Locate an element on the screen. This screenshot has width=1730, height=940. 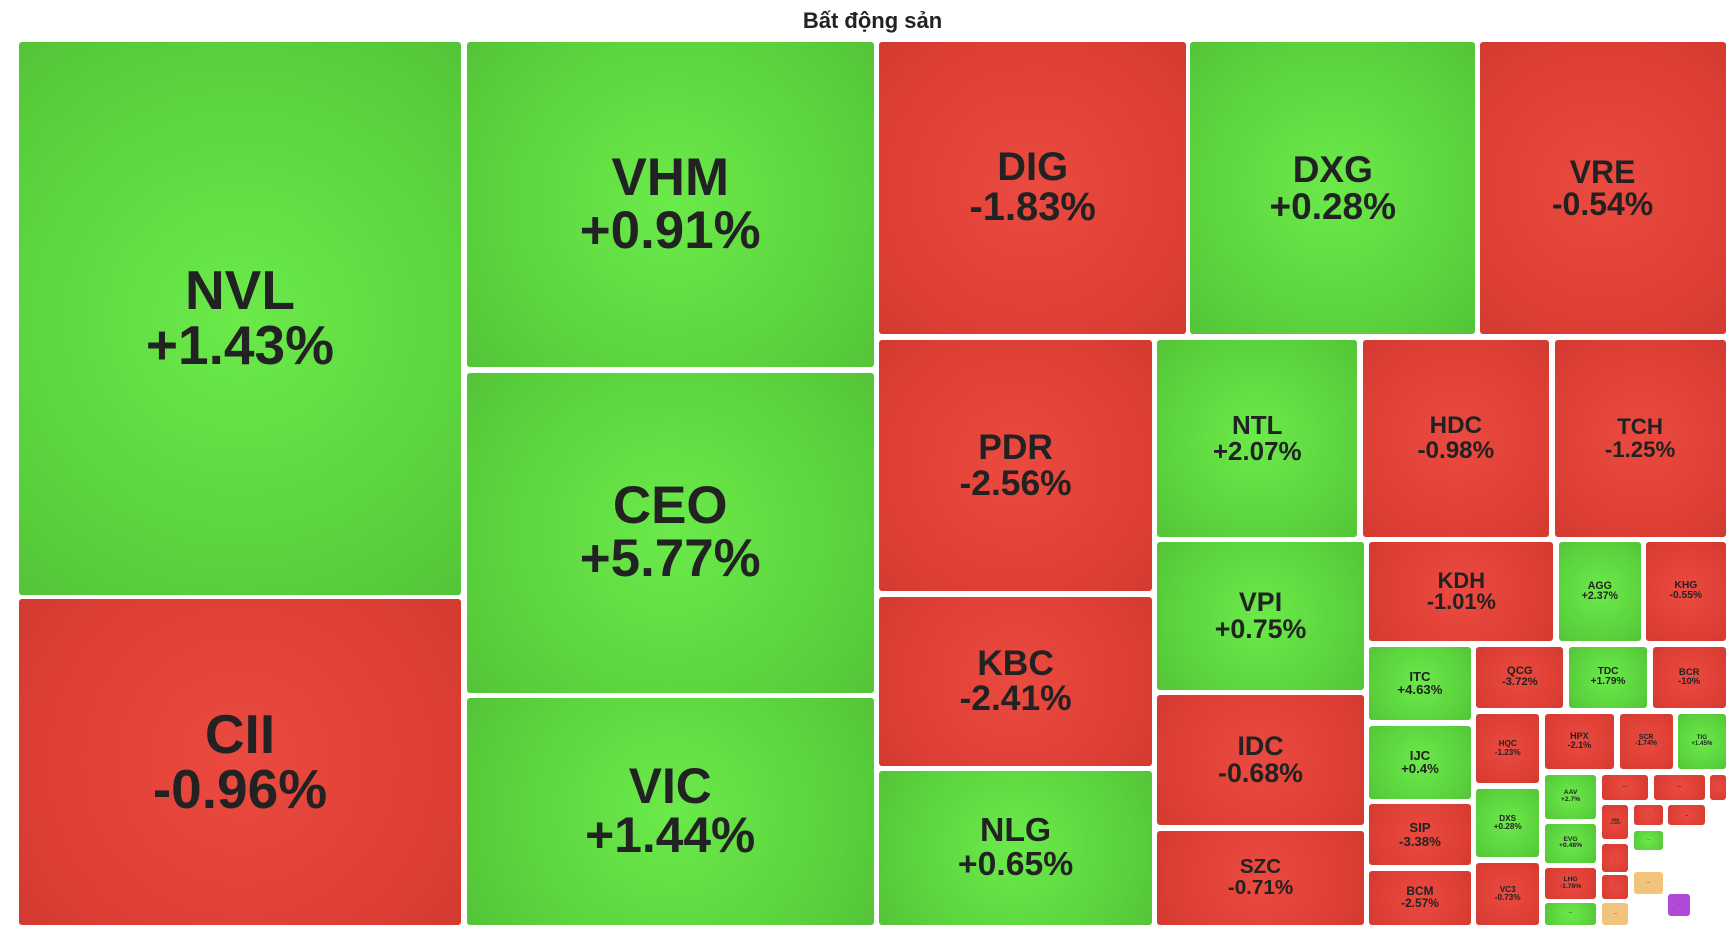
change: -10% is located at coordinates (1689, 682).